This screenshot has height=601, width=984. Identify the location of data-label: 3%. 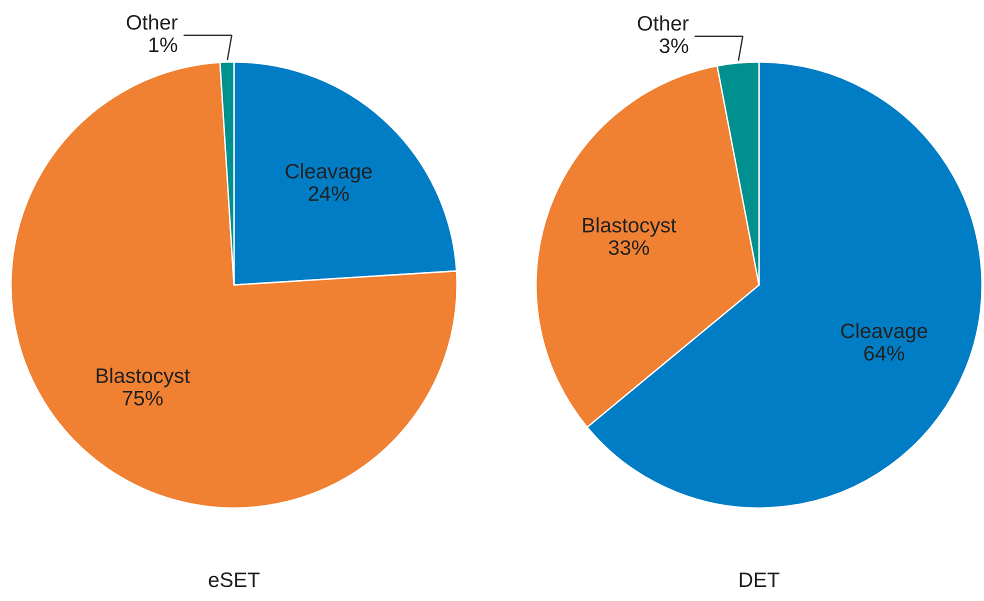
(674, 46).